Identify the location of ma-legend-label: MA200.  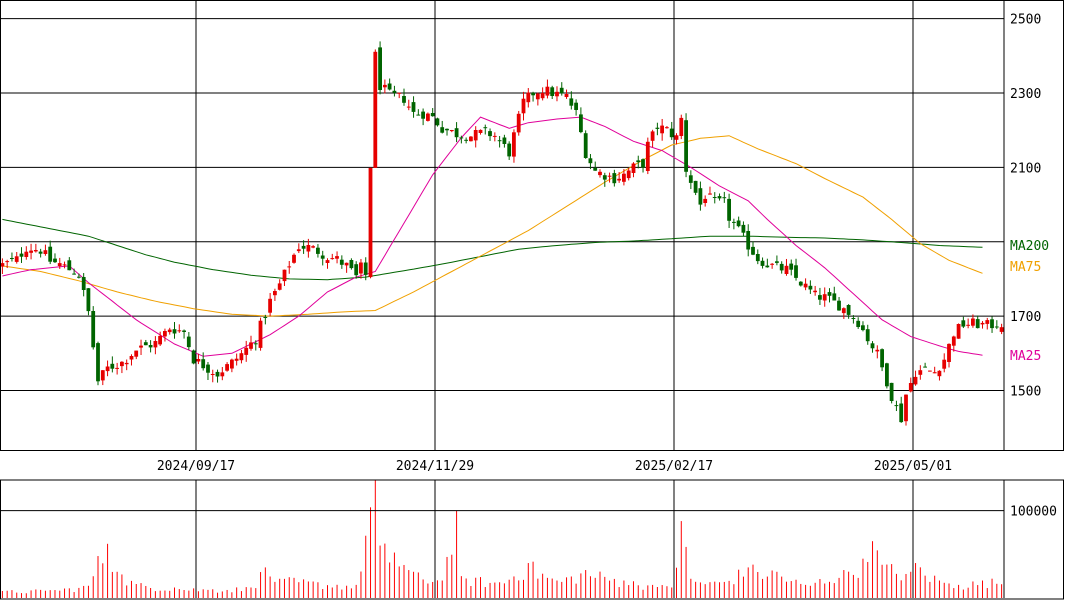
(1029, 246).